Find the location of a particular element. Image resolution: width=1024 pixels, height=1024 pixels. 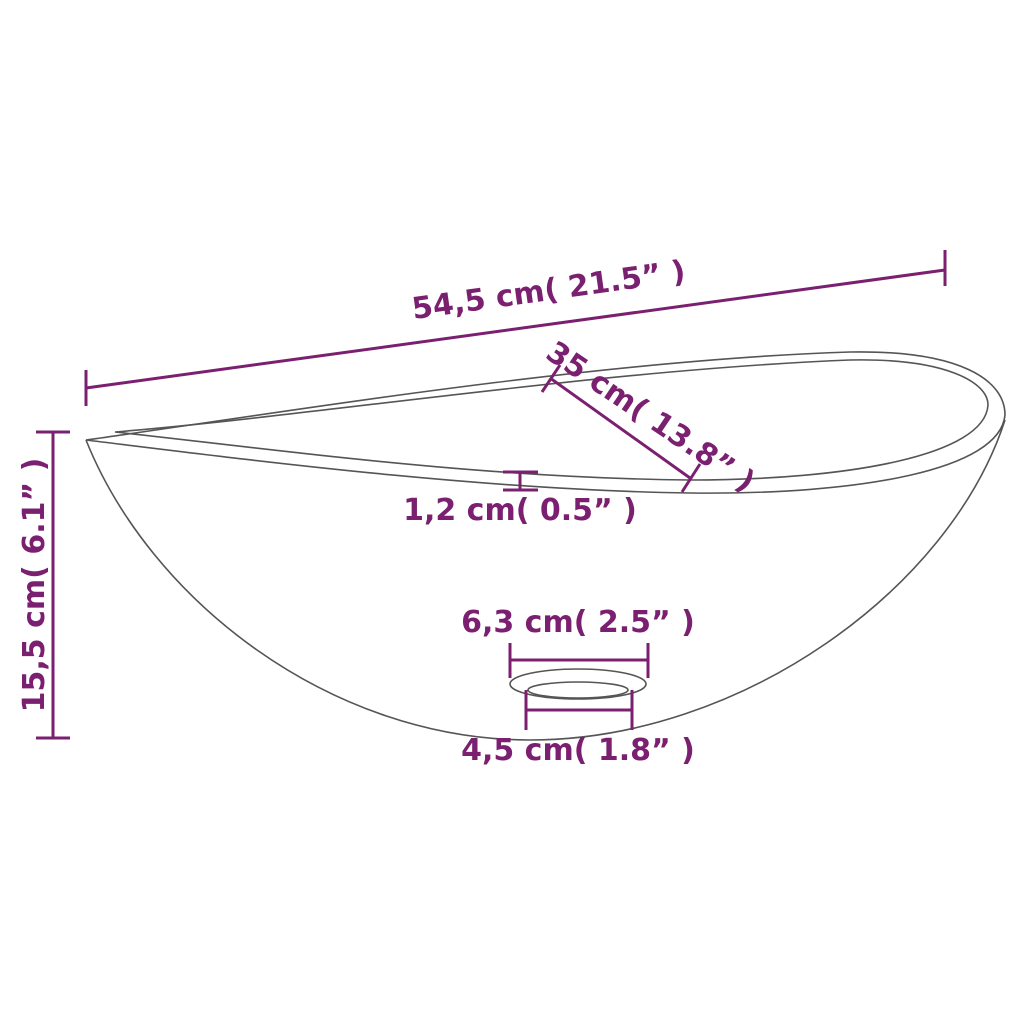

length-dimension: 54,5 cm( 21.5” ) is located at coordinates (515, 328).